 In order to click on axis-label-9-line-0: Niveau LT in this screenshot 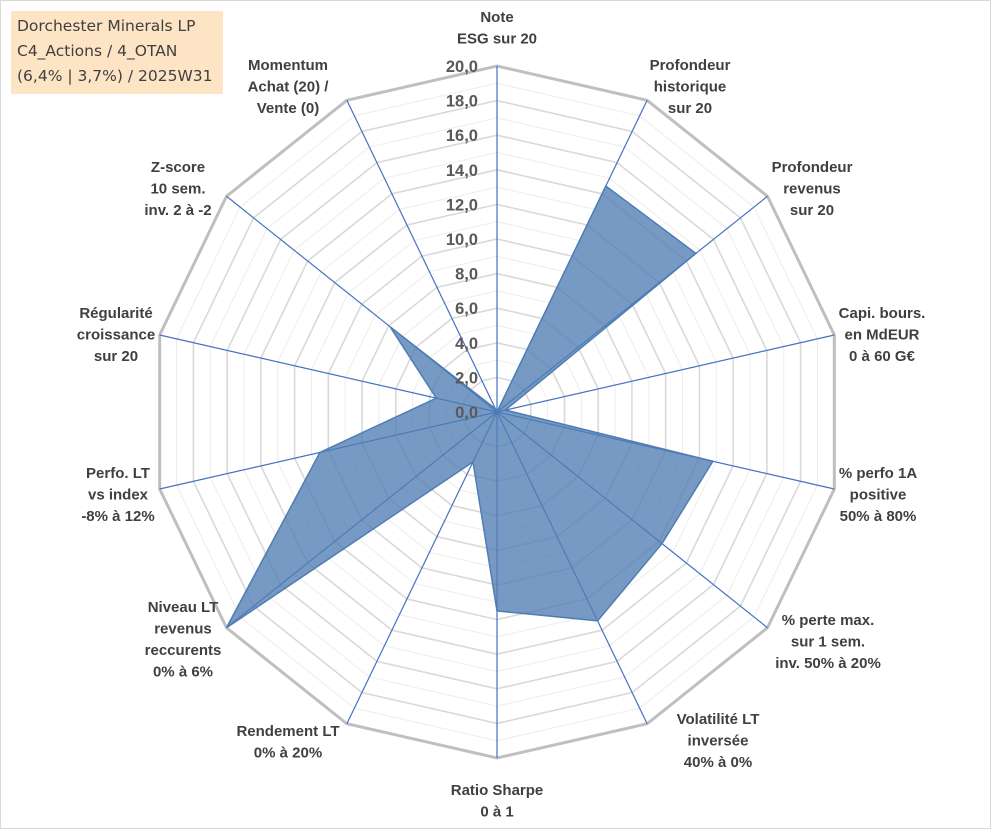, I will do `click(183, 607)`.